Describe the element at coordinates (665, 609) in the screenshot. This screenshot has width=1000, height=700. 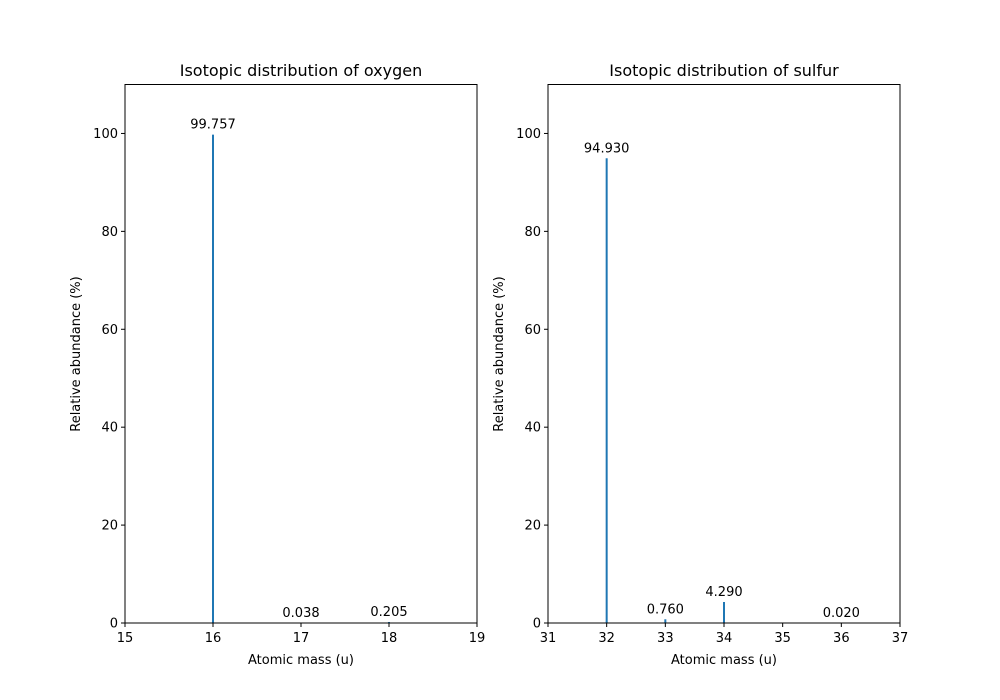
I see `data-label: 0.760` at that location.